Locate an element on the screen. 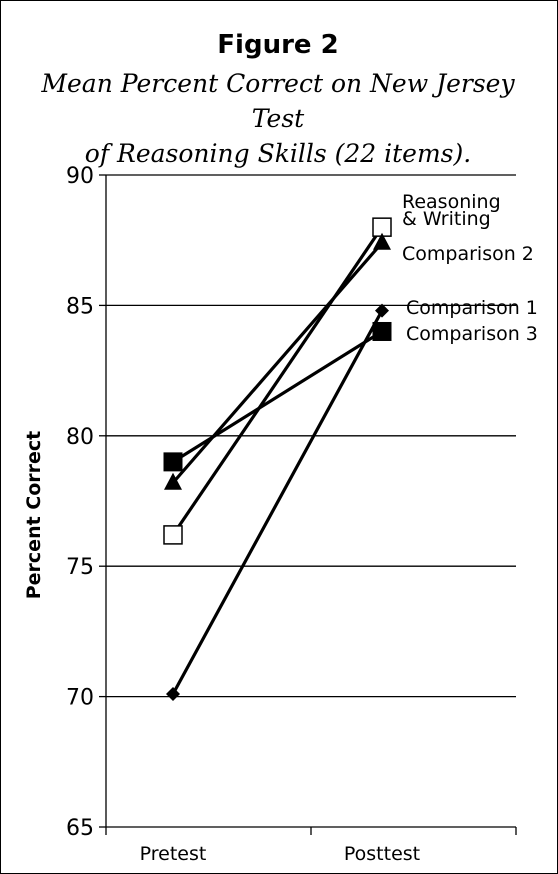 This screenshot has width=558, height=874. series-label-1: Comparison 2 is located at coordinates (468, 254).